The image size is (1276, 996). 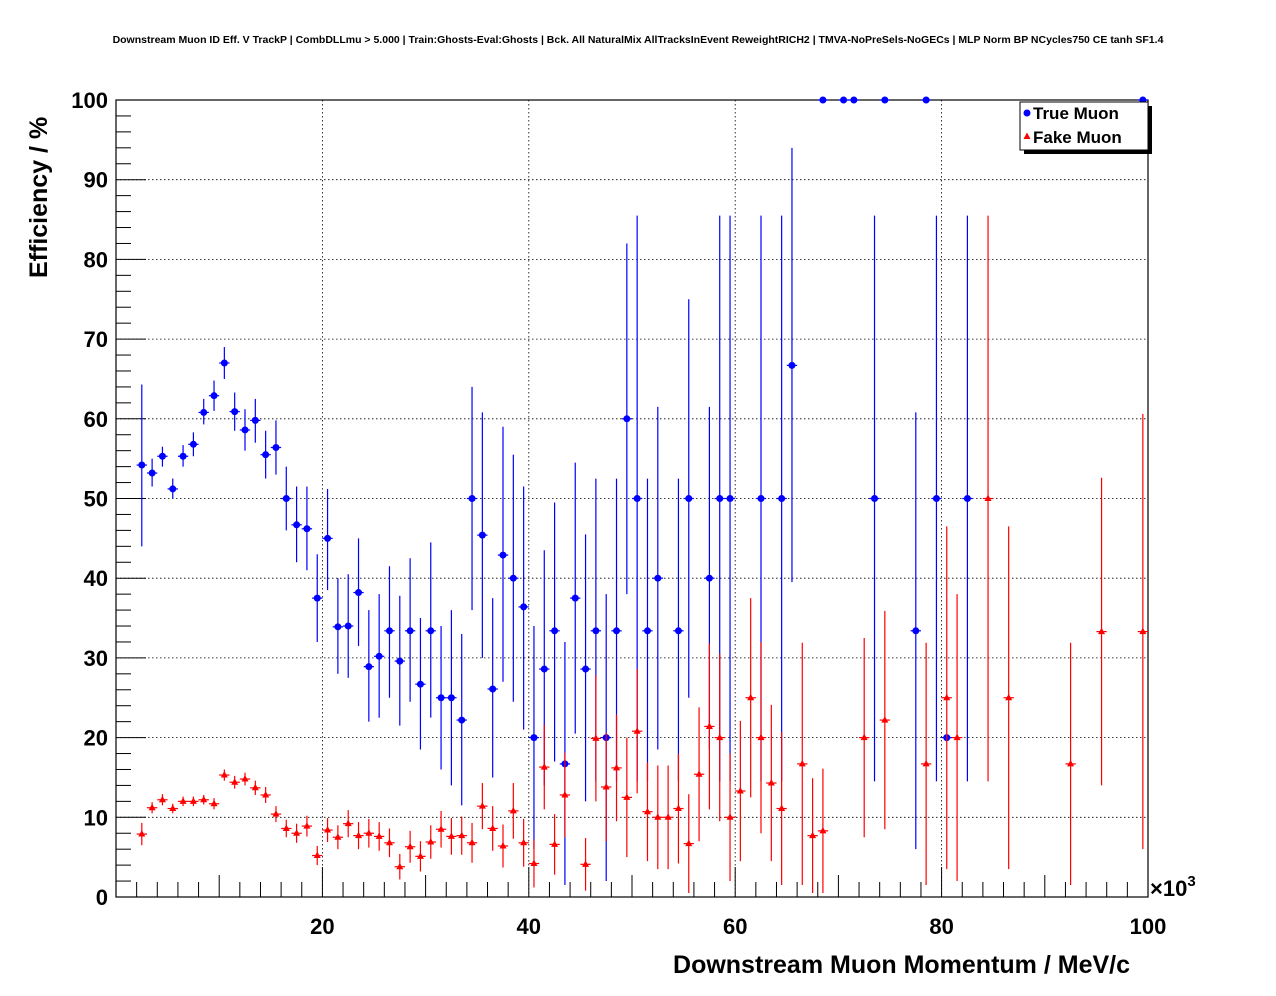 What do you see at coordinates (96, 419) in the screenshot?
I see `y-tick-label: 60` at bounding box center [96, 419].